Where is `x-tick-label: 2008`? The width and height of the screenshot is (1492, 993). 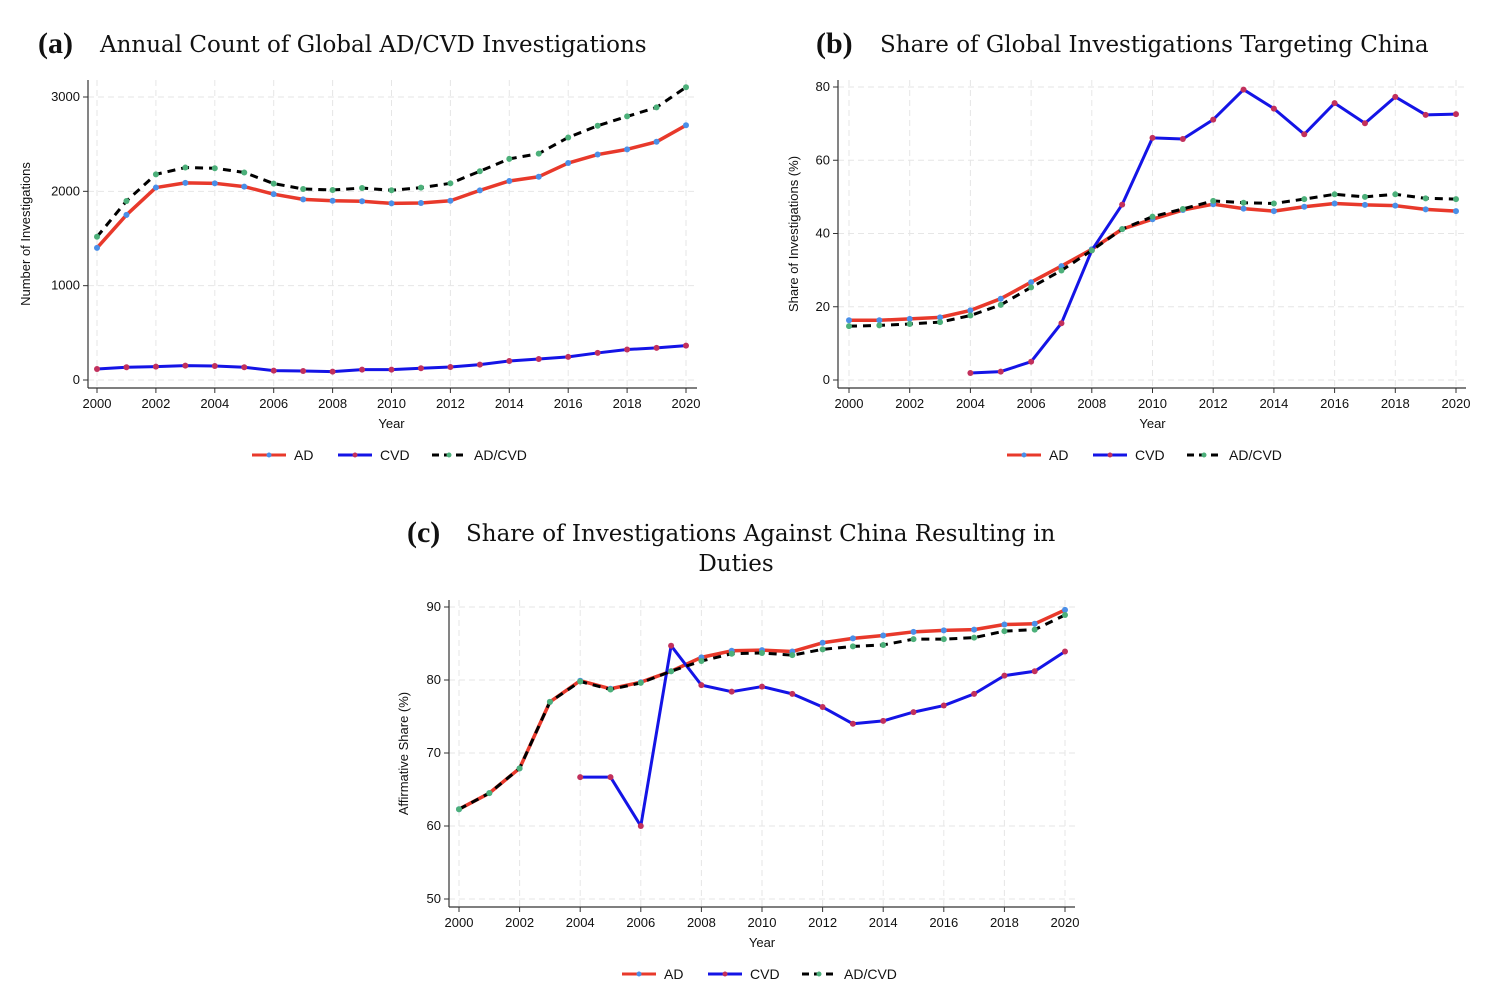 x-tick-label: 2008 is located at coordinates (1091, 403).